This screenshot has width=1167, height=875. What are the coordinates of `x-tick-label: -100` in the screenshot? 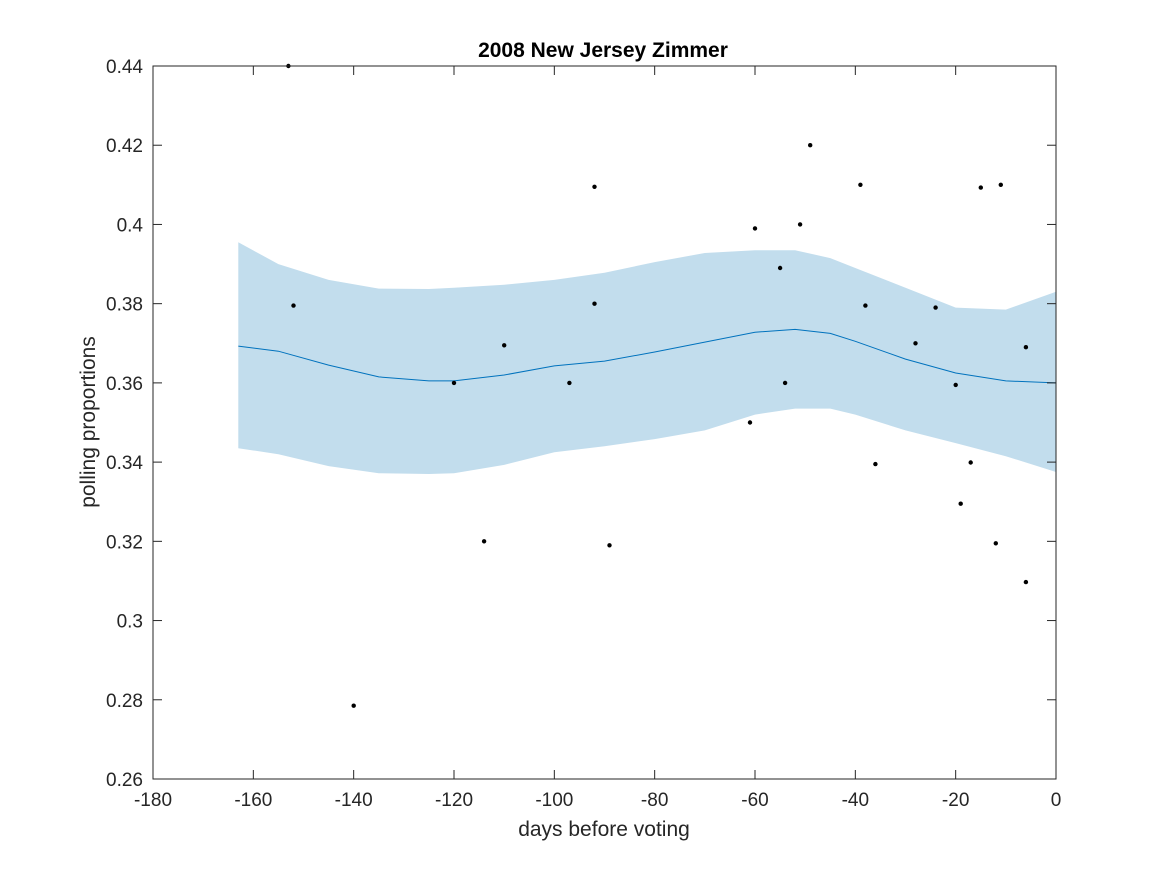 It's located at (554, 800).